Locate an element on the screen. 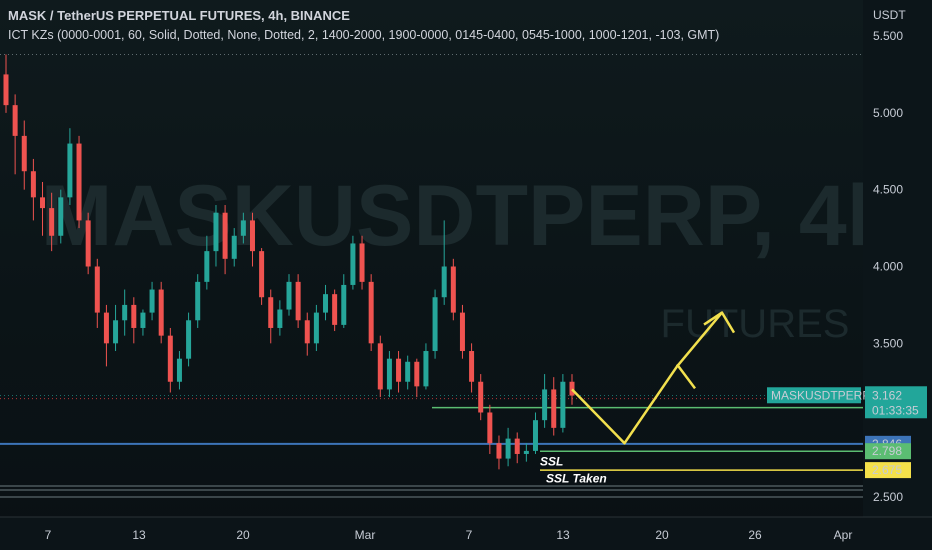 This screenshot has height=550, width=932. y-tick-label: 4.000 is located at coordinates (888, 267).